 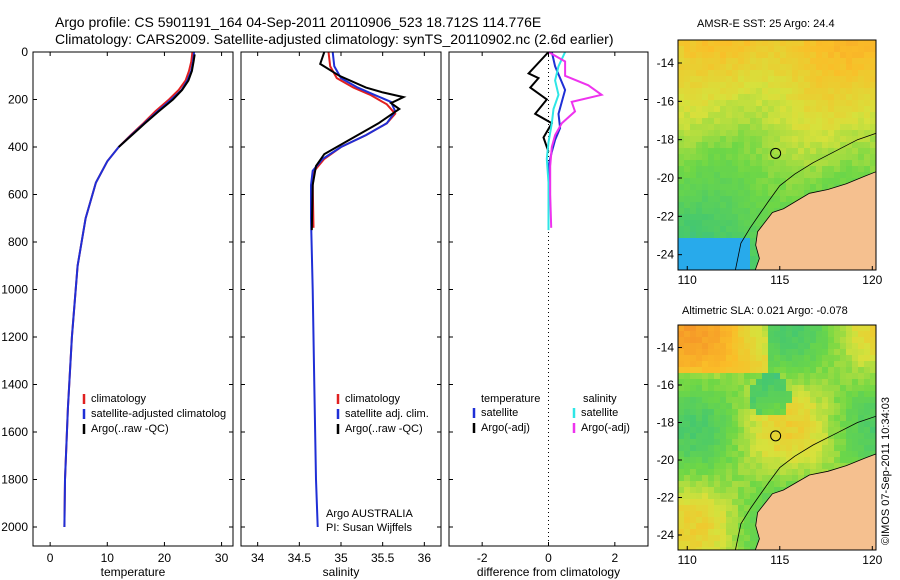 What do you see at coordinates (14, 480) in the screenshot?
I see `y-tick-label: 1800` at bounding box center [14, 480].